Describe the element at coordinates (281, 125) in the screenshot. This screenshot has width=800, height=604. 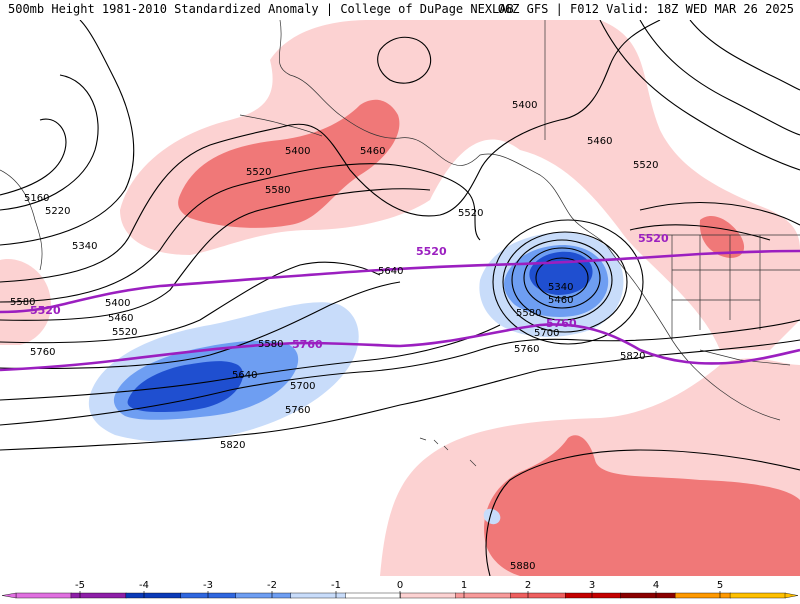
I see `aleutian-chain` at that location.